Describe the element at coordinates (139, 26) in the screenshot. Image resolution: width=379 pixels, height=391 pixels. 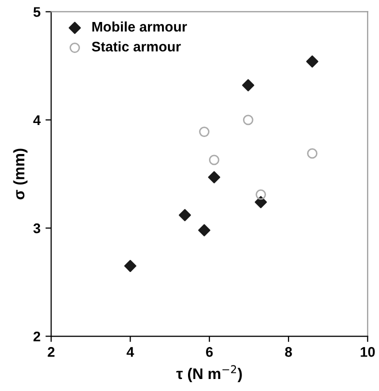
I see `legend-label: Mobile armour` at that location.